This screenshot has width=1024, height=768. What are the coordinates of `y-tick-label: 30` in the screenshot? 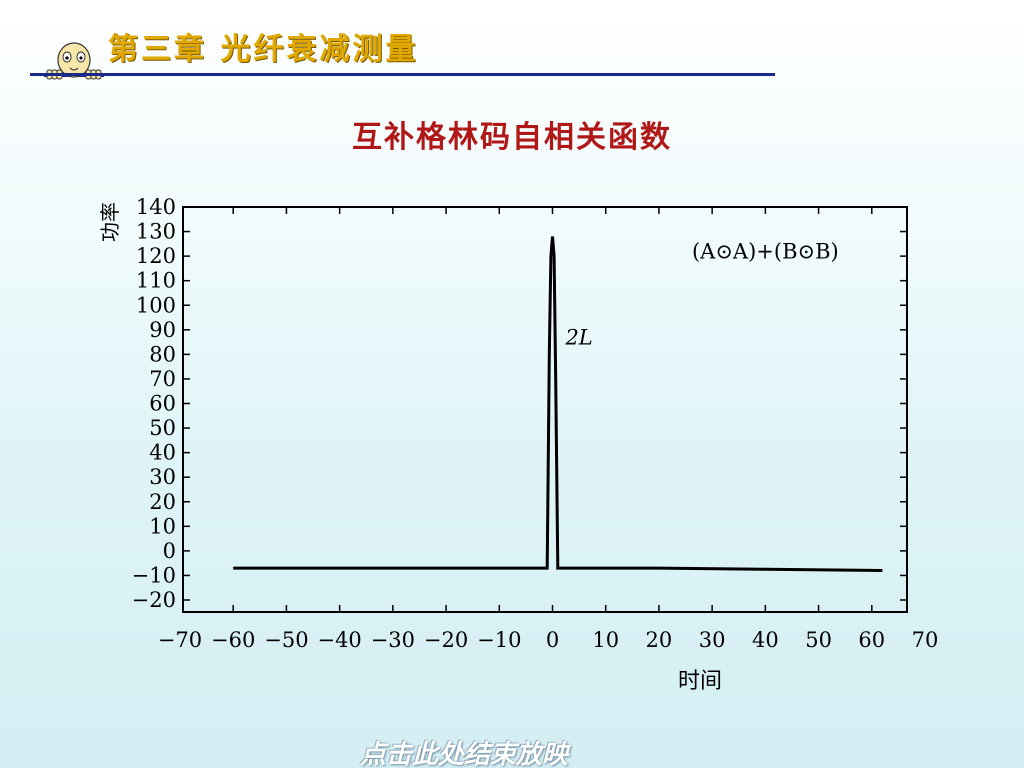 It's located at (162, 477).